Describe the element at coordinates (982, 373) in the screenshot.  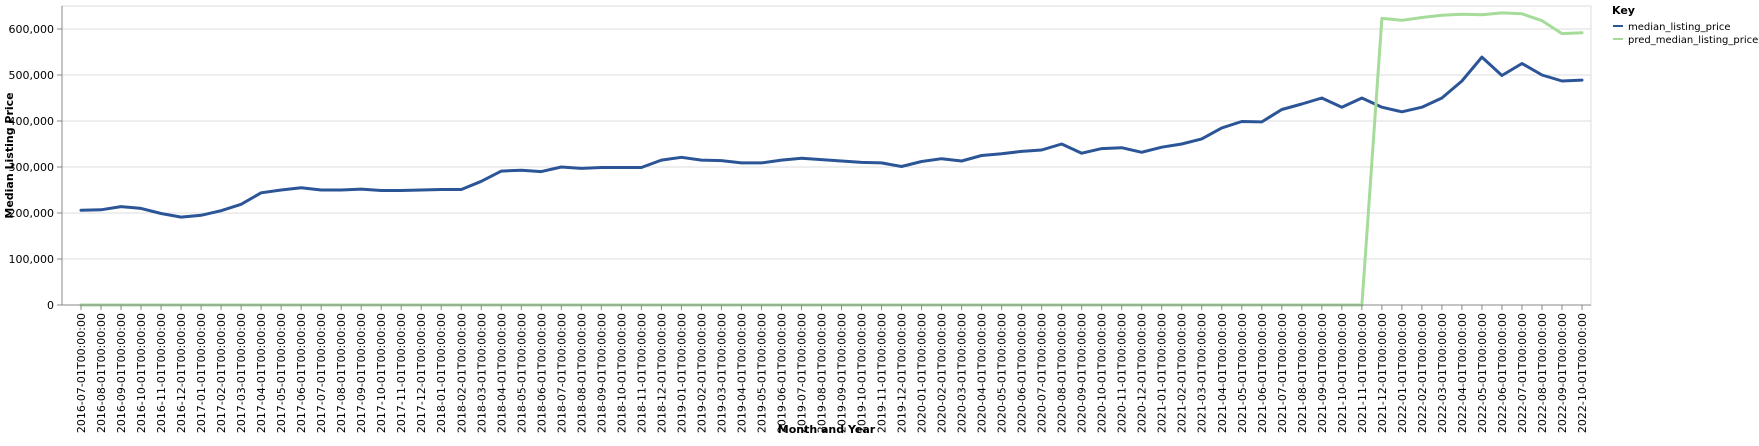
I see `x-tick-label: 2020-04-01T00:00:00` at that location.